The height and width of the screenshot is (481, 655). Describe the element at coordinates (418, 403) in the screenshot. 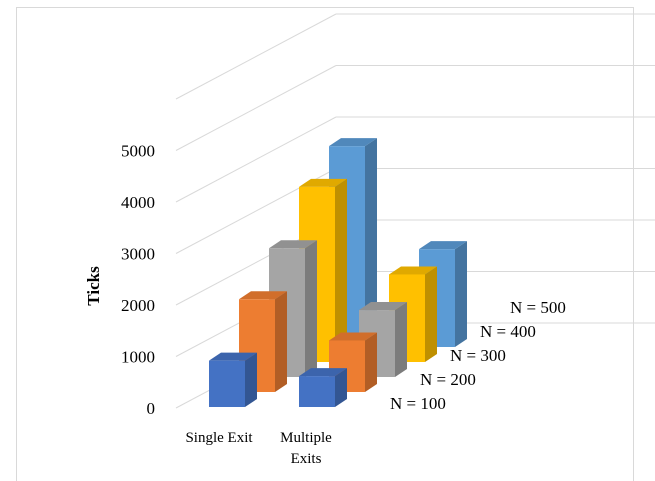

I see `series-label: N = 100` at that location.